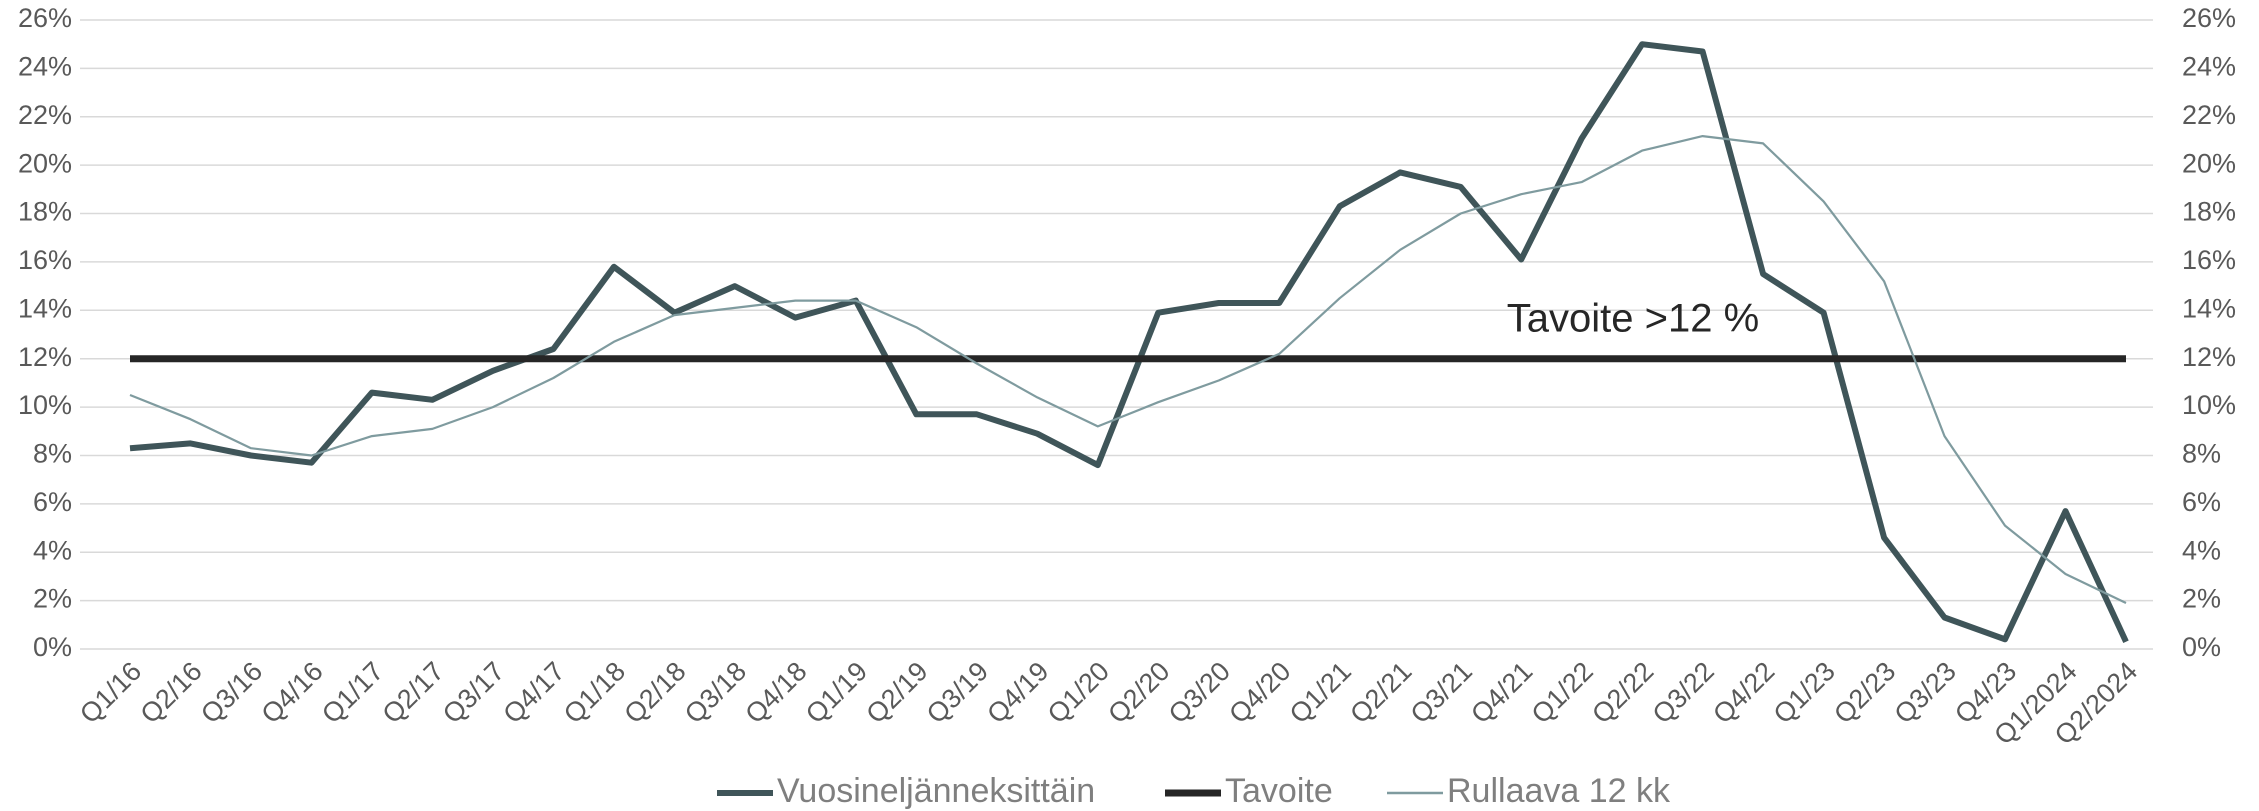  I want to click on x-tick-label: Q1/17, so click(352, 692).